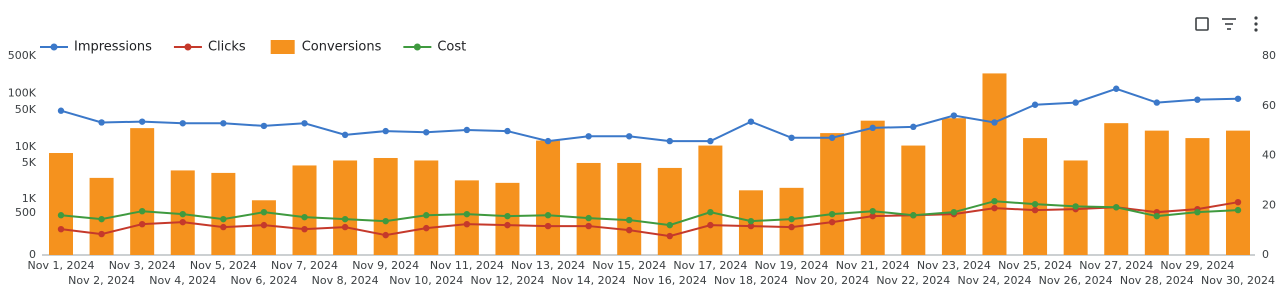 The image size is (1280, 304). Describe the element at coordinates (304, 265) in the screenshot. I see `x-tick-label: Nov 7, 2024` at that location.